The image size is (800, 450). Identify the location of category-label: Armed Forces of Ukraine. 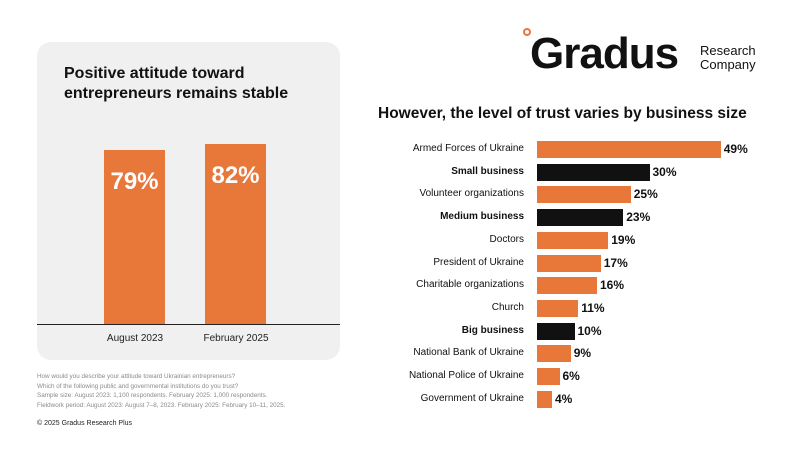
(468, 148).